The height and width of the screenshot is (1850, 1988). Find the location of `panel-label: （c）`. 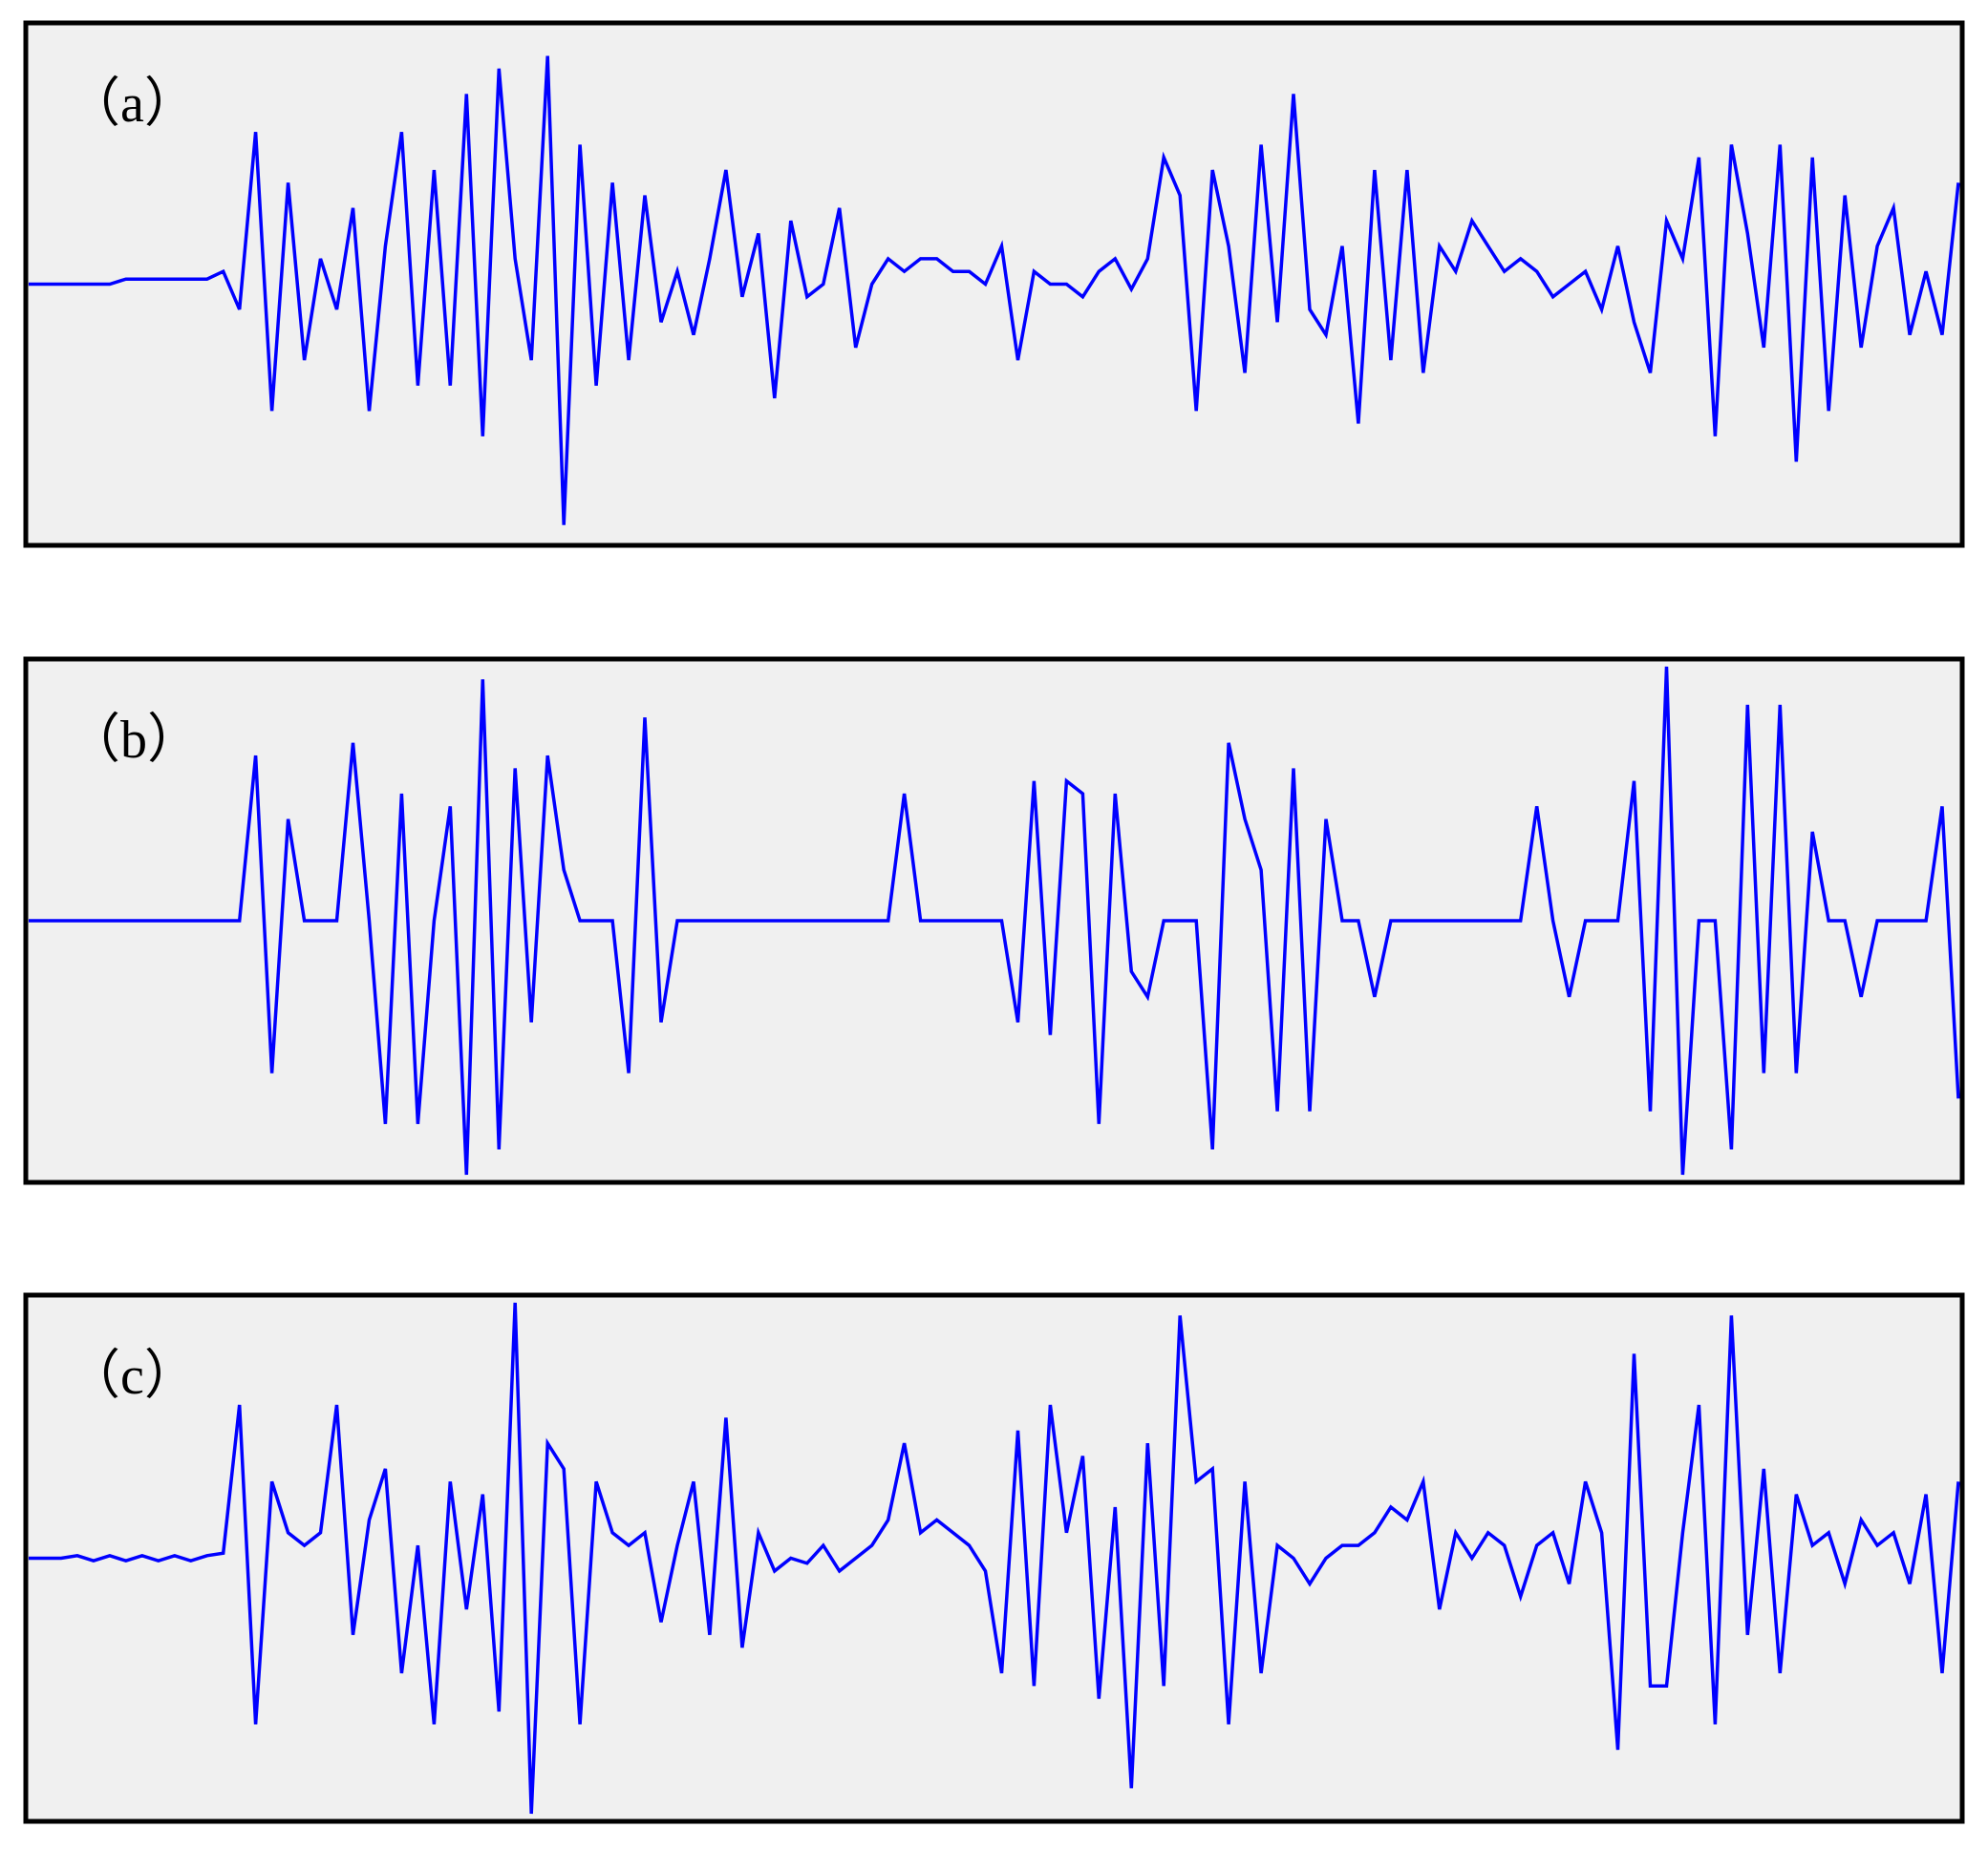

panel-label: （c） is located at coordinates (132, 1376).